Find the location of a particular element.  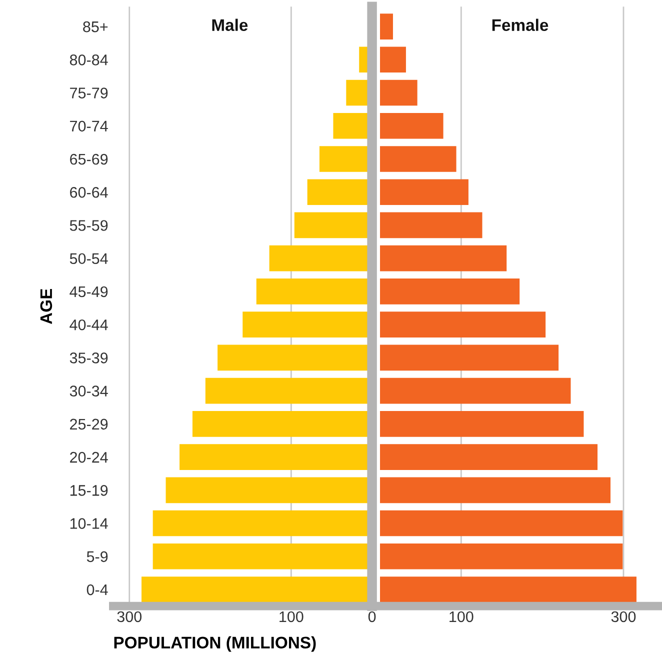

y-tick-label: 25-29 is located at coordinates (89, 424).